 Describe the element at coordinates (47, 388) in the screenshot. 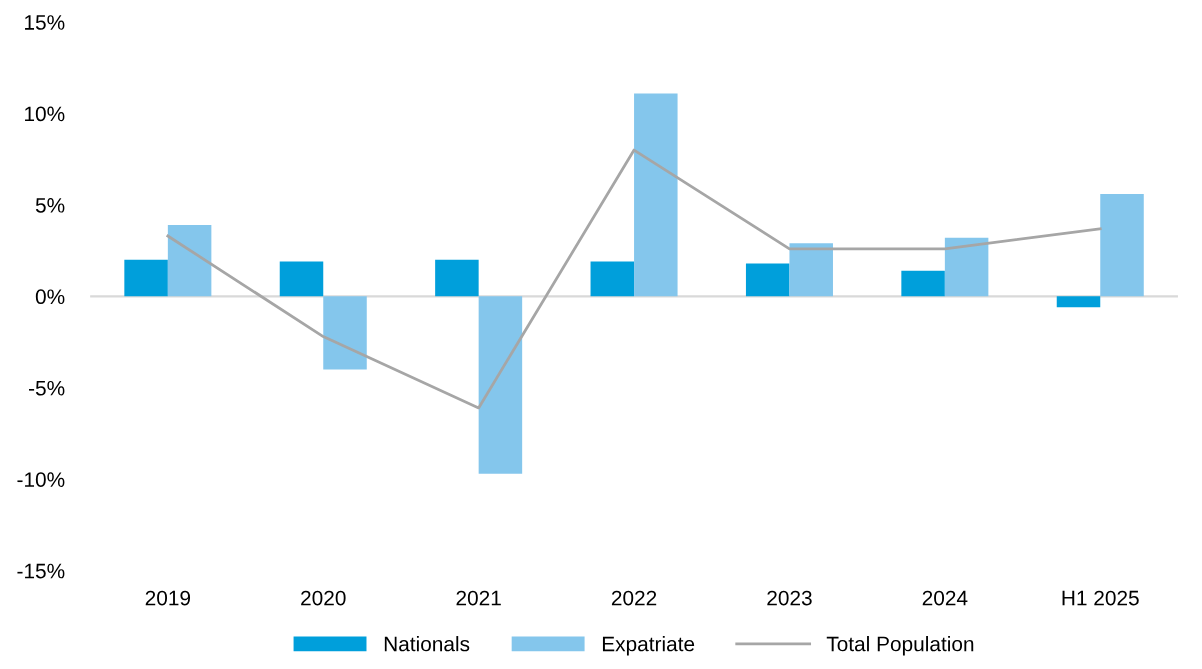

I see `y-tick-label: -5%` at that location.